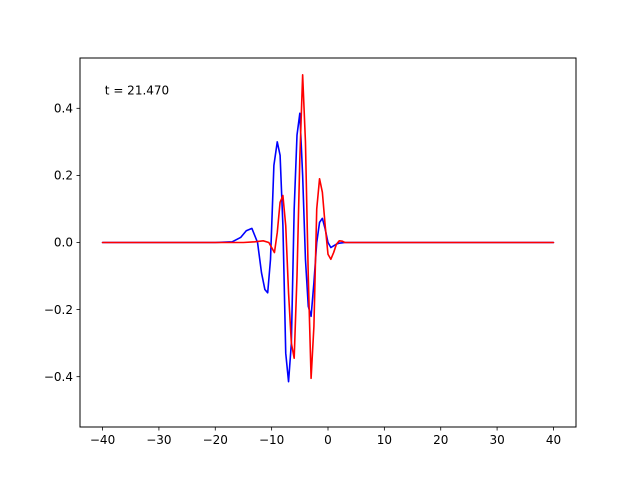 Image resolution: width=640 pixels, height=480 pixels. What do you see at coordinates (58, 310) in the screenshot?
I see `y-tick-label: −0.2` at bounding box center [58, 310].